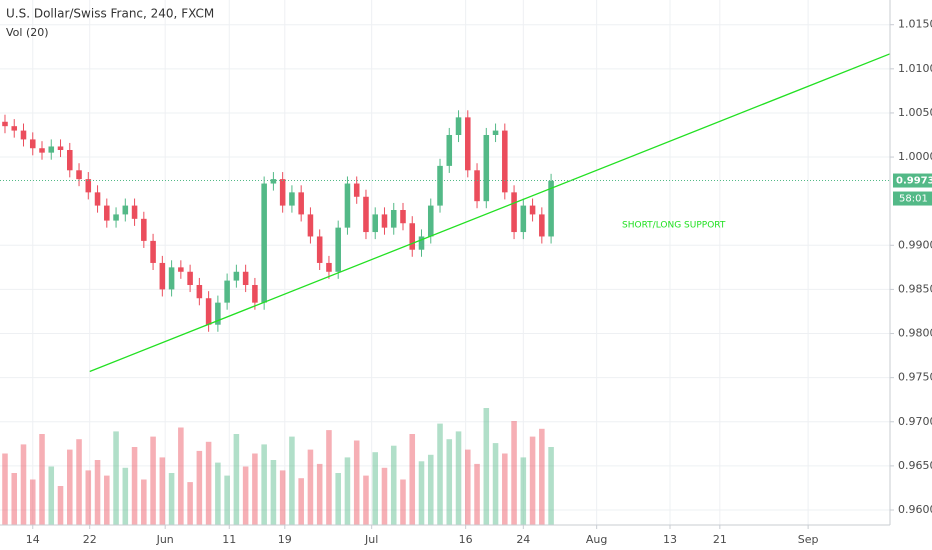  Describe the element at coordinates (523, 539) in the screenshot. I see `x-tick-label: 24` at that location.